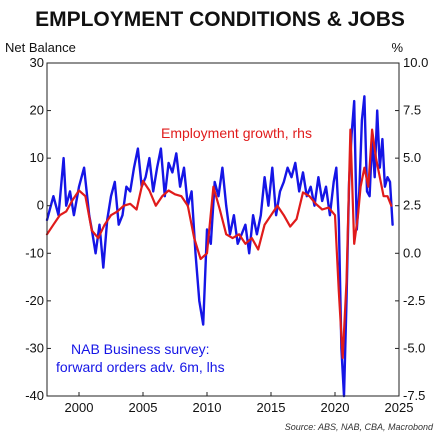 This screenshot has width=440, height=437. What do you see at coordinates (412, 205) in the screenshot?
I see `right-tick-label: 2.5` at bounding box center [412, 205].